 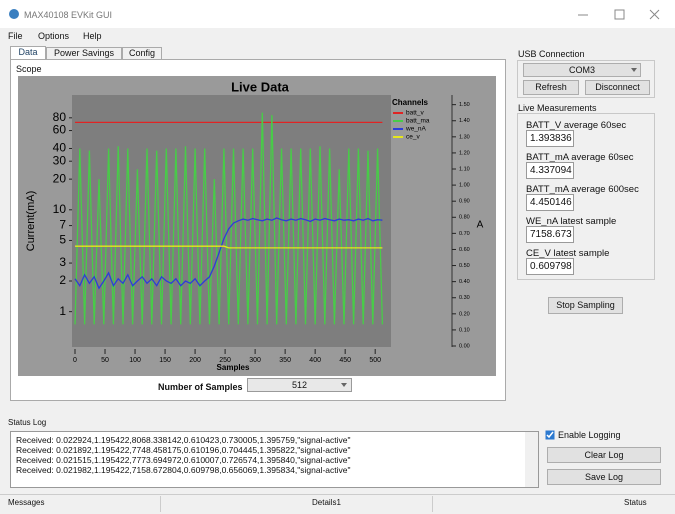 What do you see at coordinates (551, 54) in the screenshot?
I see `usb-label: USB Connection` at bounding box center [551, 54].